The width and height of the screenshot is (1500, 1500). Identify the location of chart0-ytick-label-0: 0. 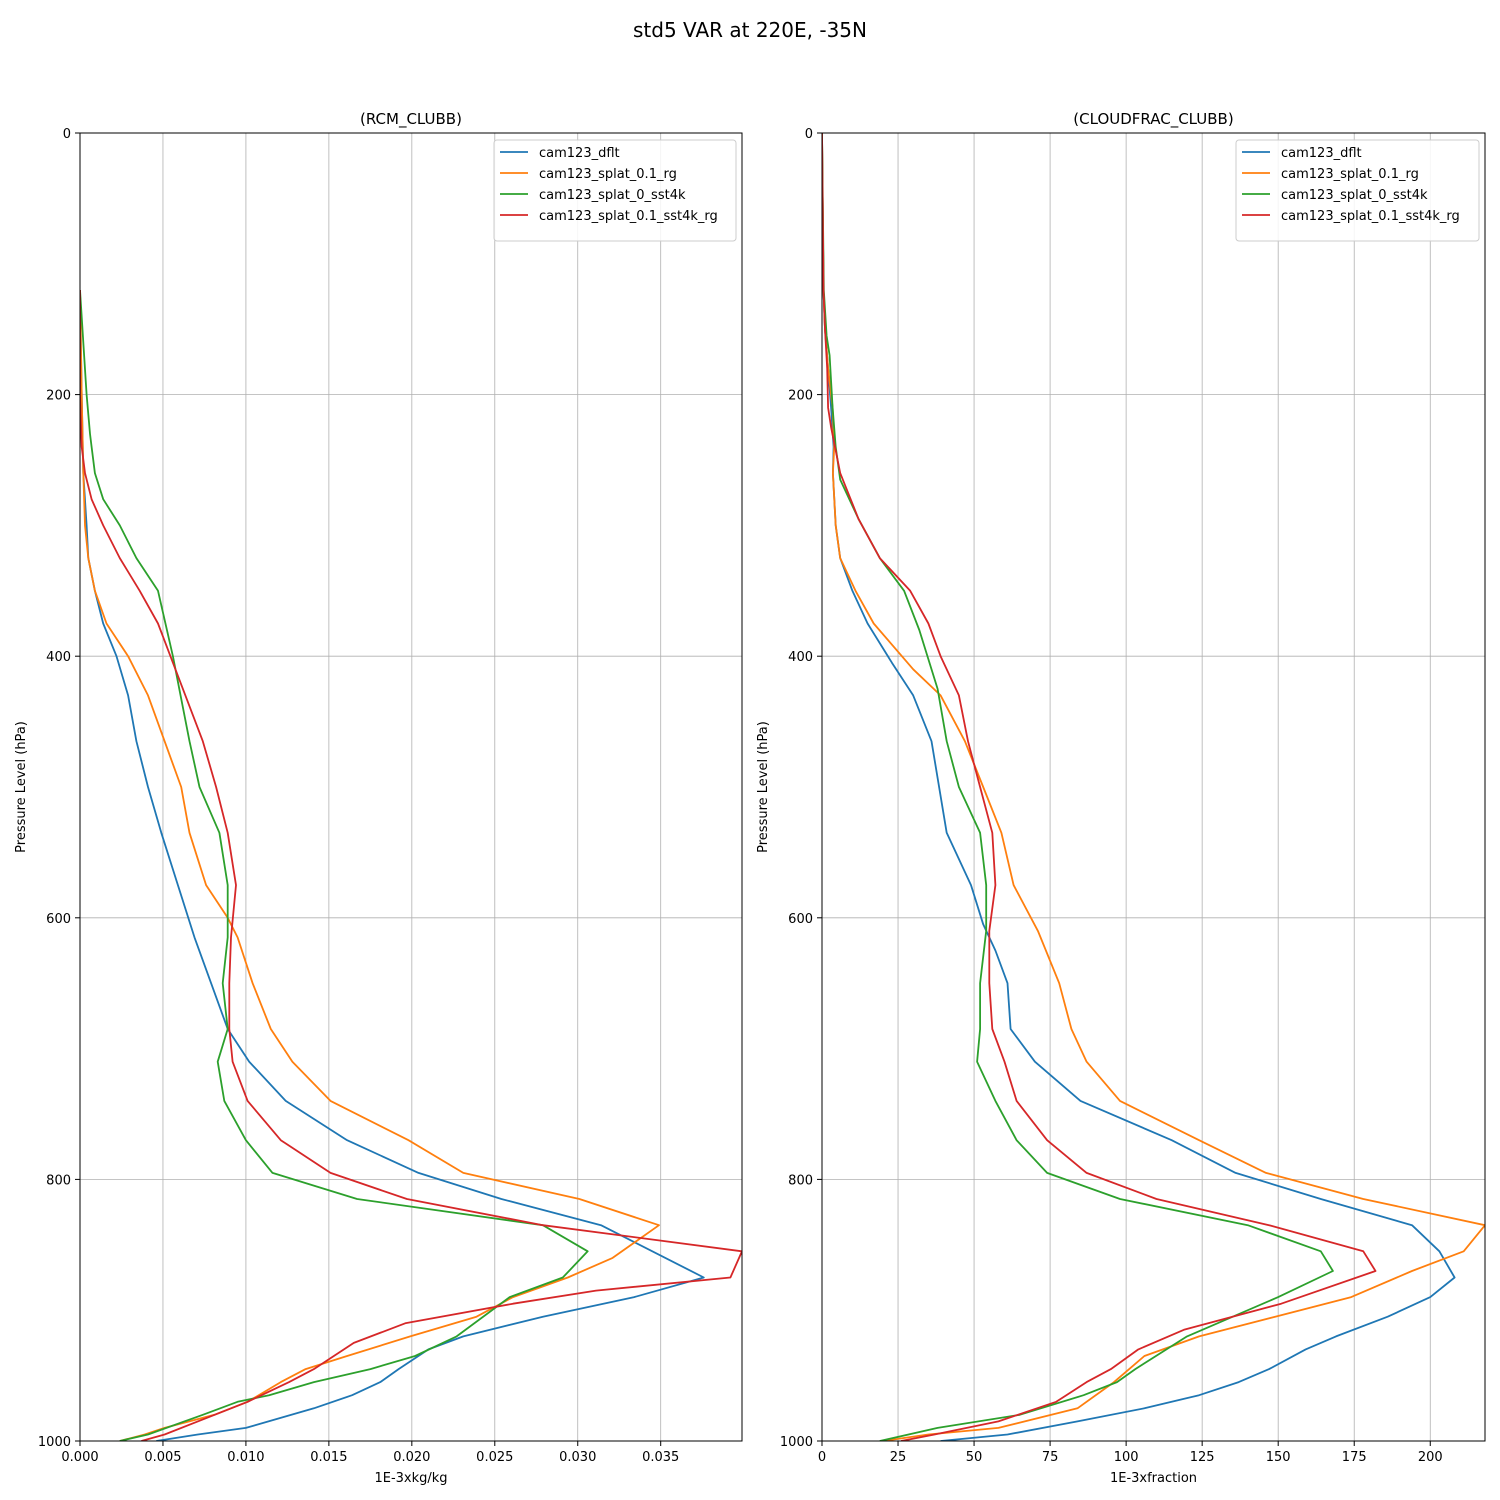
(67, 134).